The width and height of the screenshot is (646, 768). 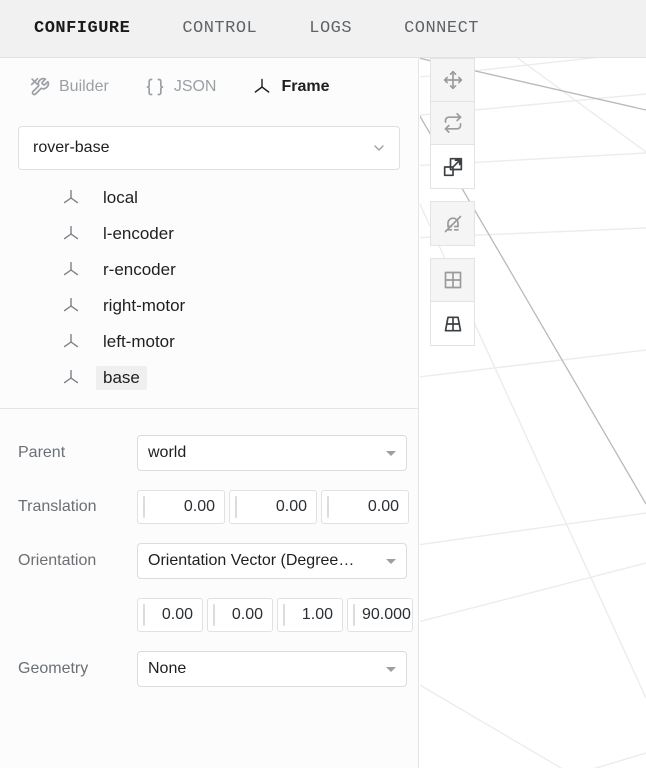 I want to click on geometry-select-value: None, so click(x=167, y=668).